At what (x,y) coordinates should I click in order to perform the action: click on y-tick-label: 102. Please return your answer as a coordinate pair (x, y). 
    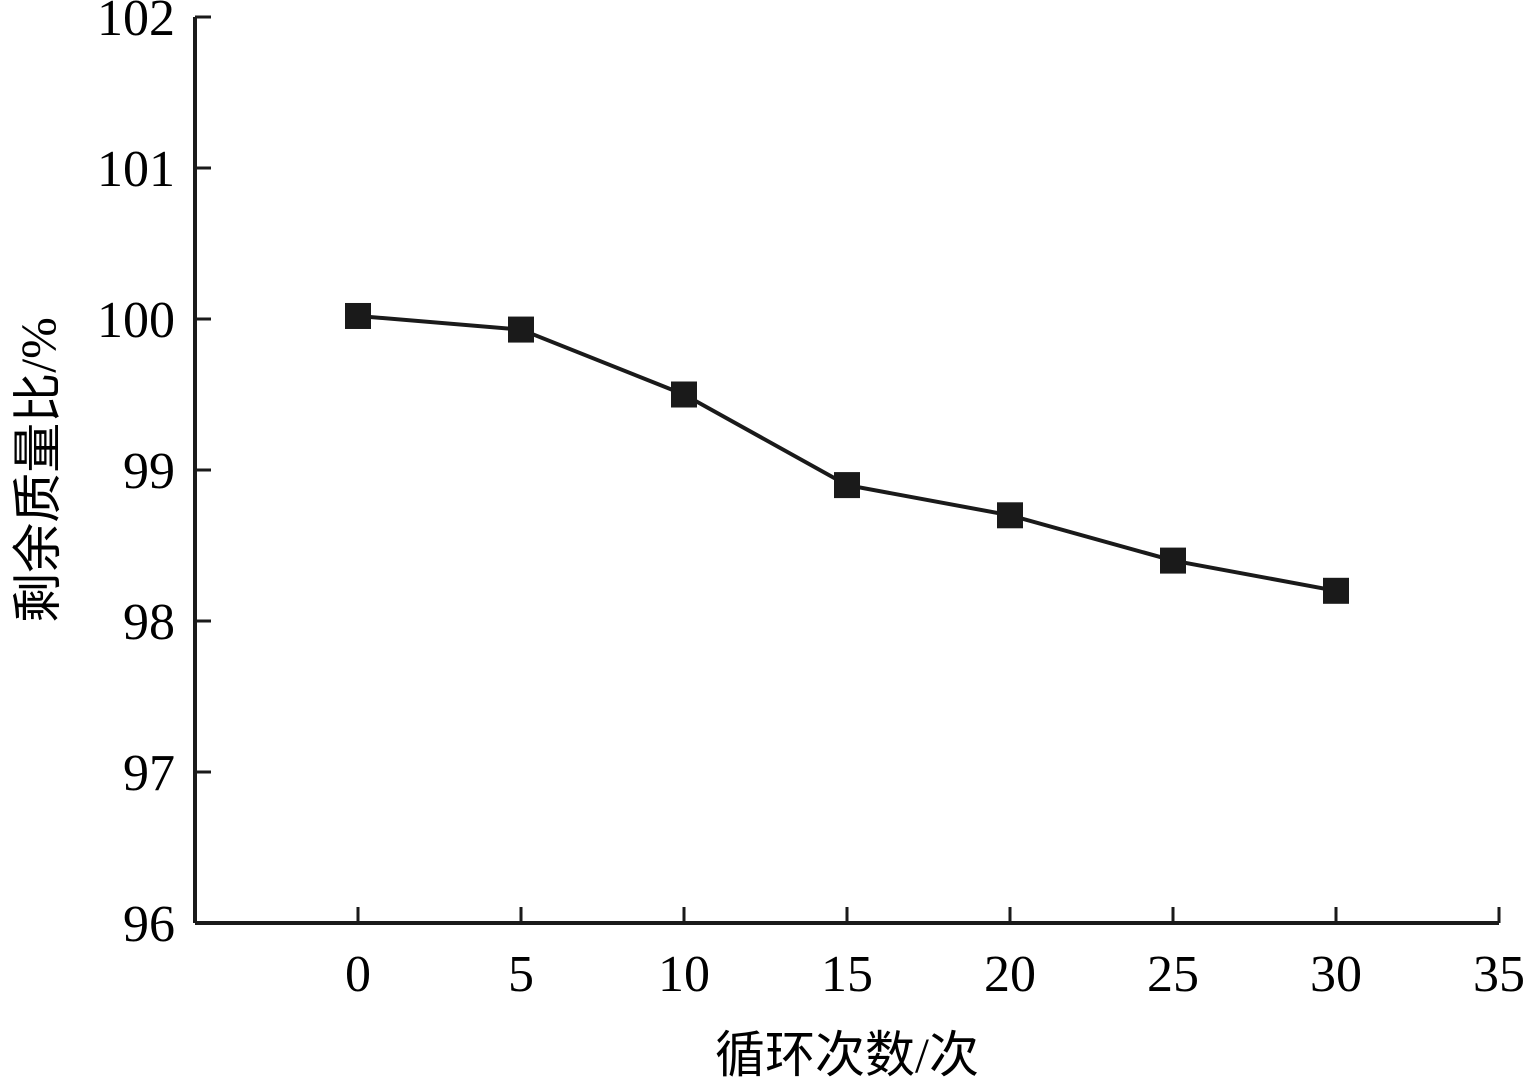
    Looking at the image, I should click on (136, 23).